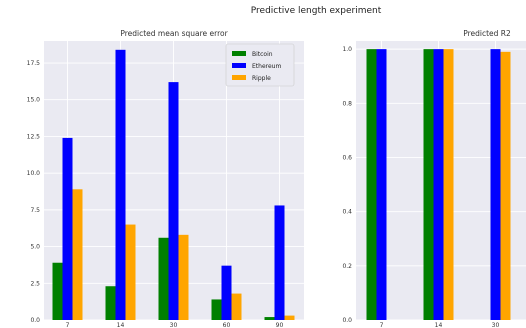 The width and height of the screenshot is (526, 328). I want to click on y-tick-label: 15.0, so click(34, 100).